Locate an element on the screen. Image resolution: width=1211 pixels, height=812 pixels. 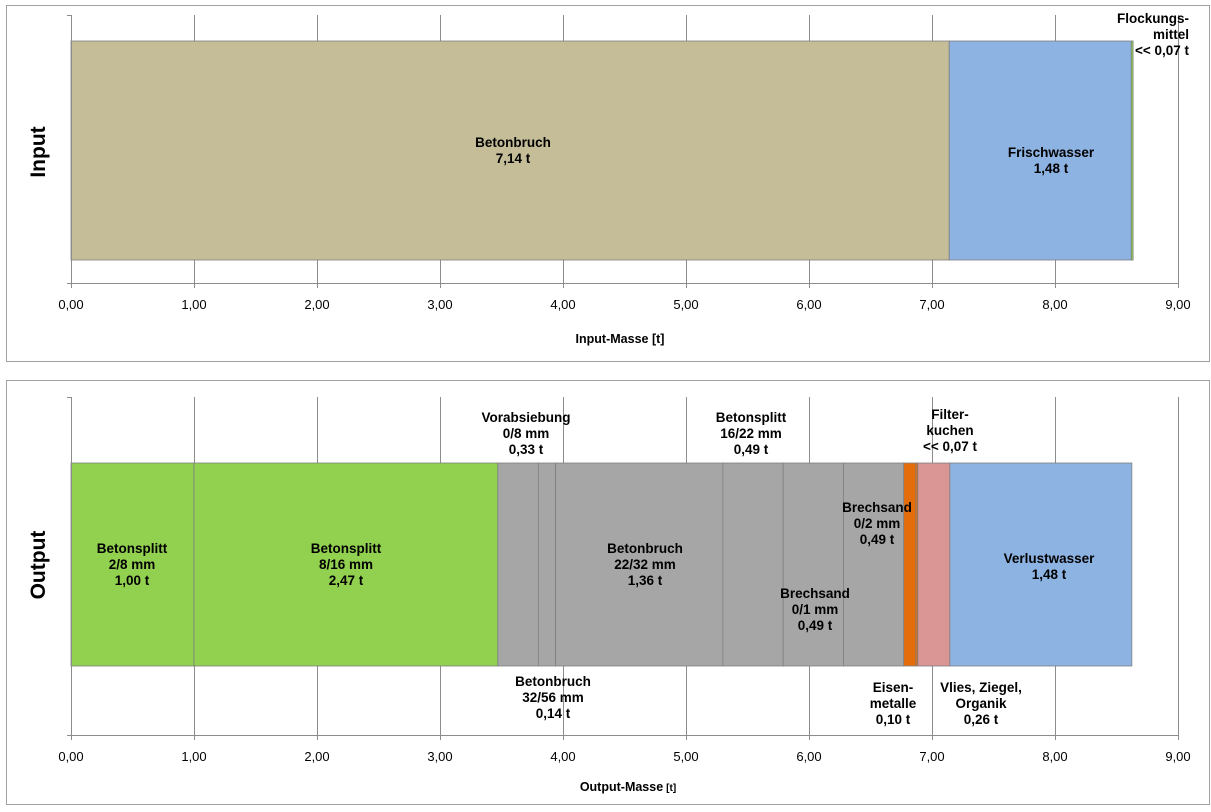
segment-label: Betonsplitt 8/16 mm 2,47 t is located at coordinates (346, 564).